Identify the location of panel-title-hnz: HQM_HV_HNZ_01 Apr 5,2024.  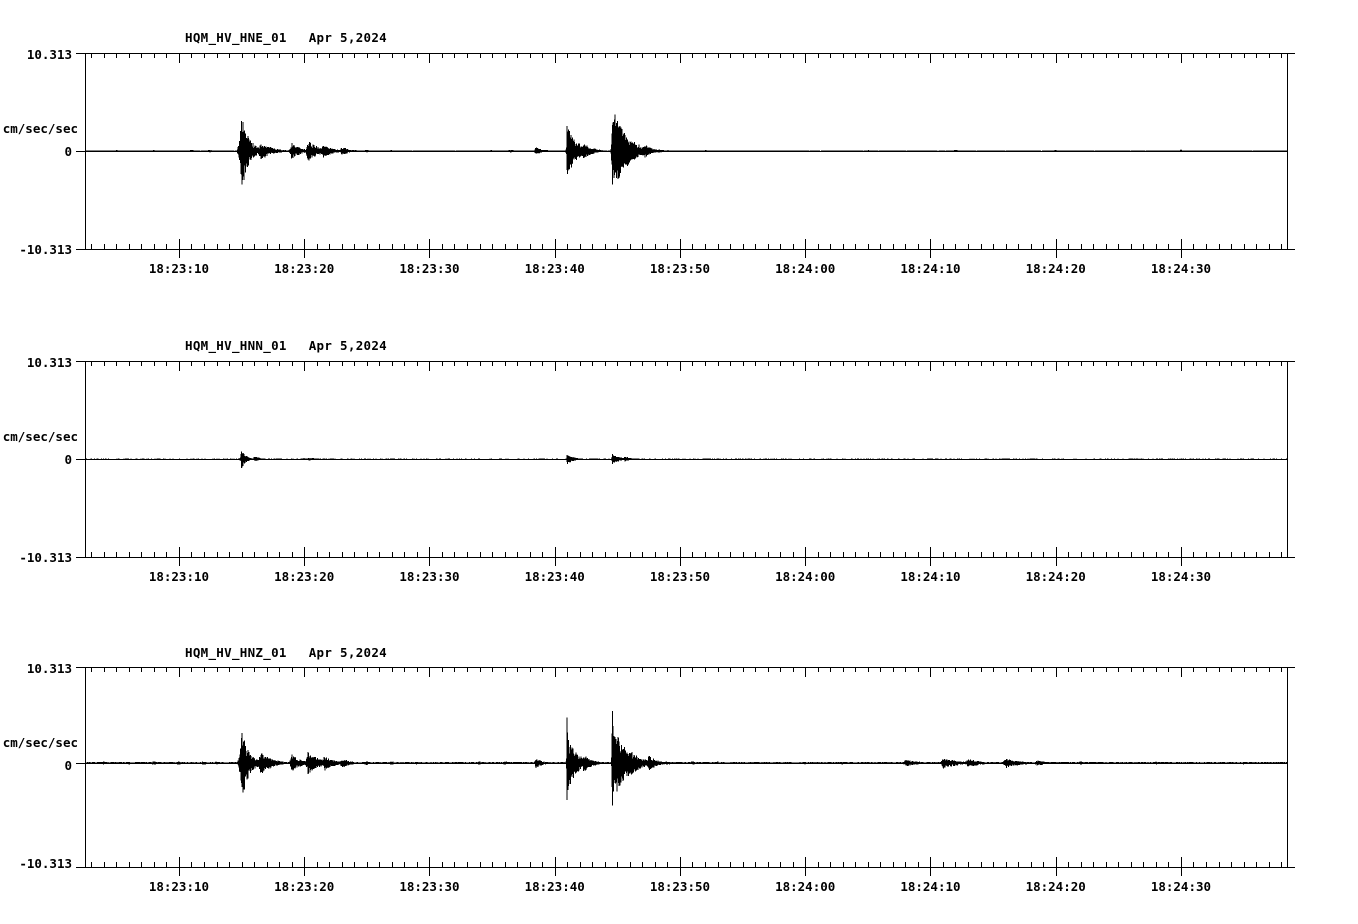
(286, 652).